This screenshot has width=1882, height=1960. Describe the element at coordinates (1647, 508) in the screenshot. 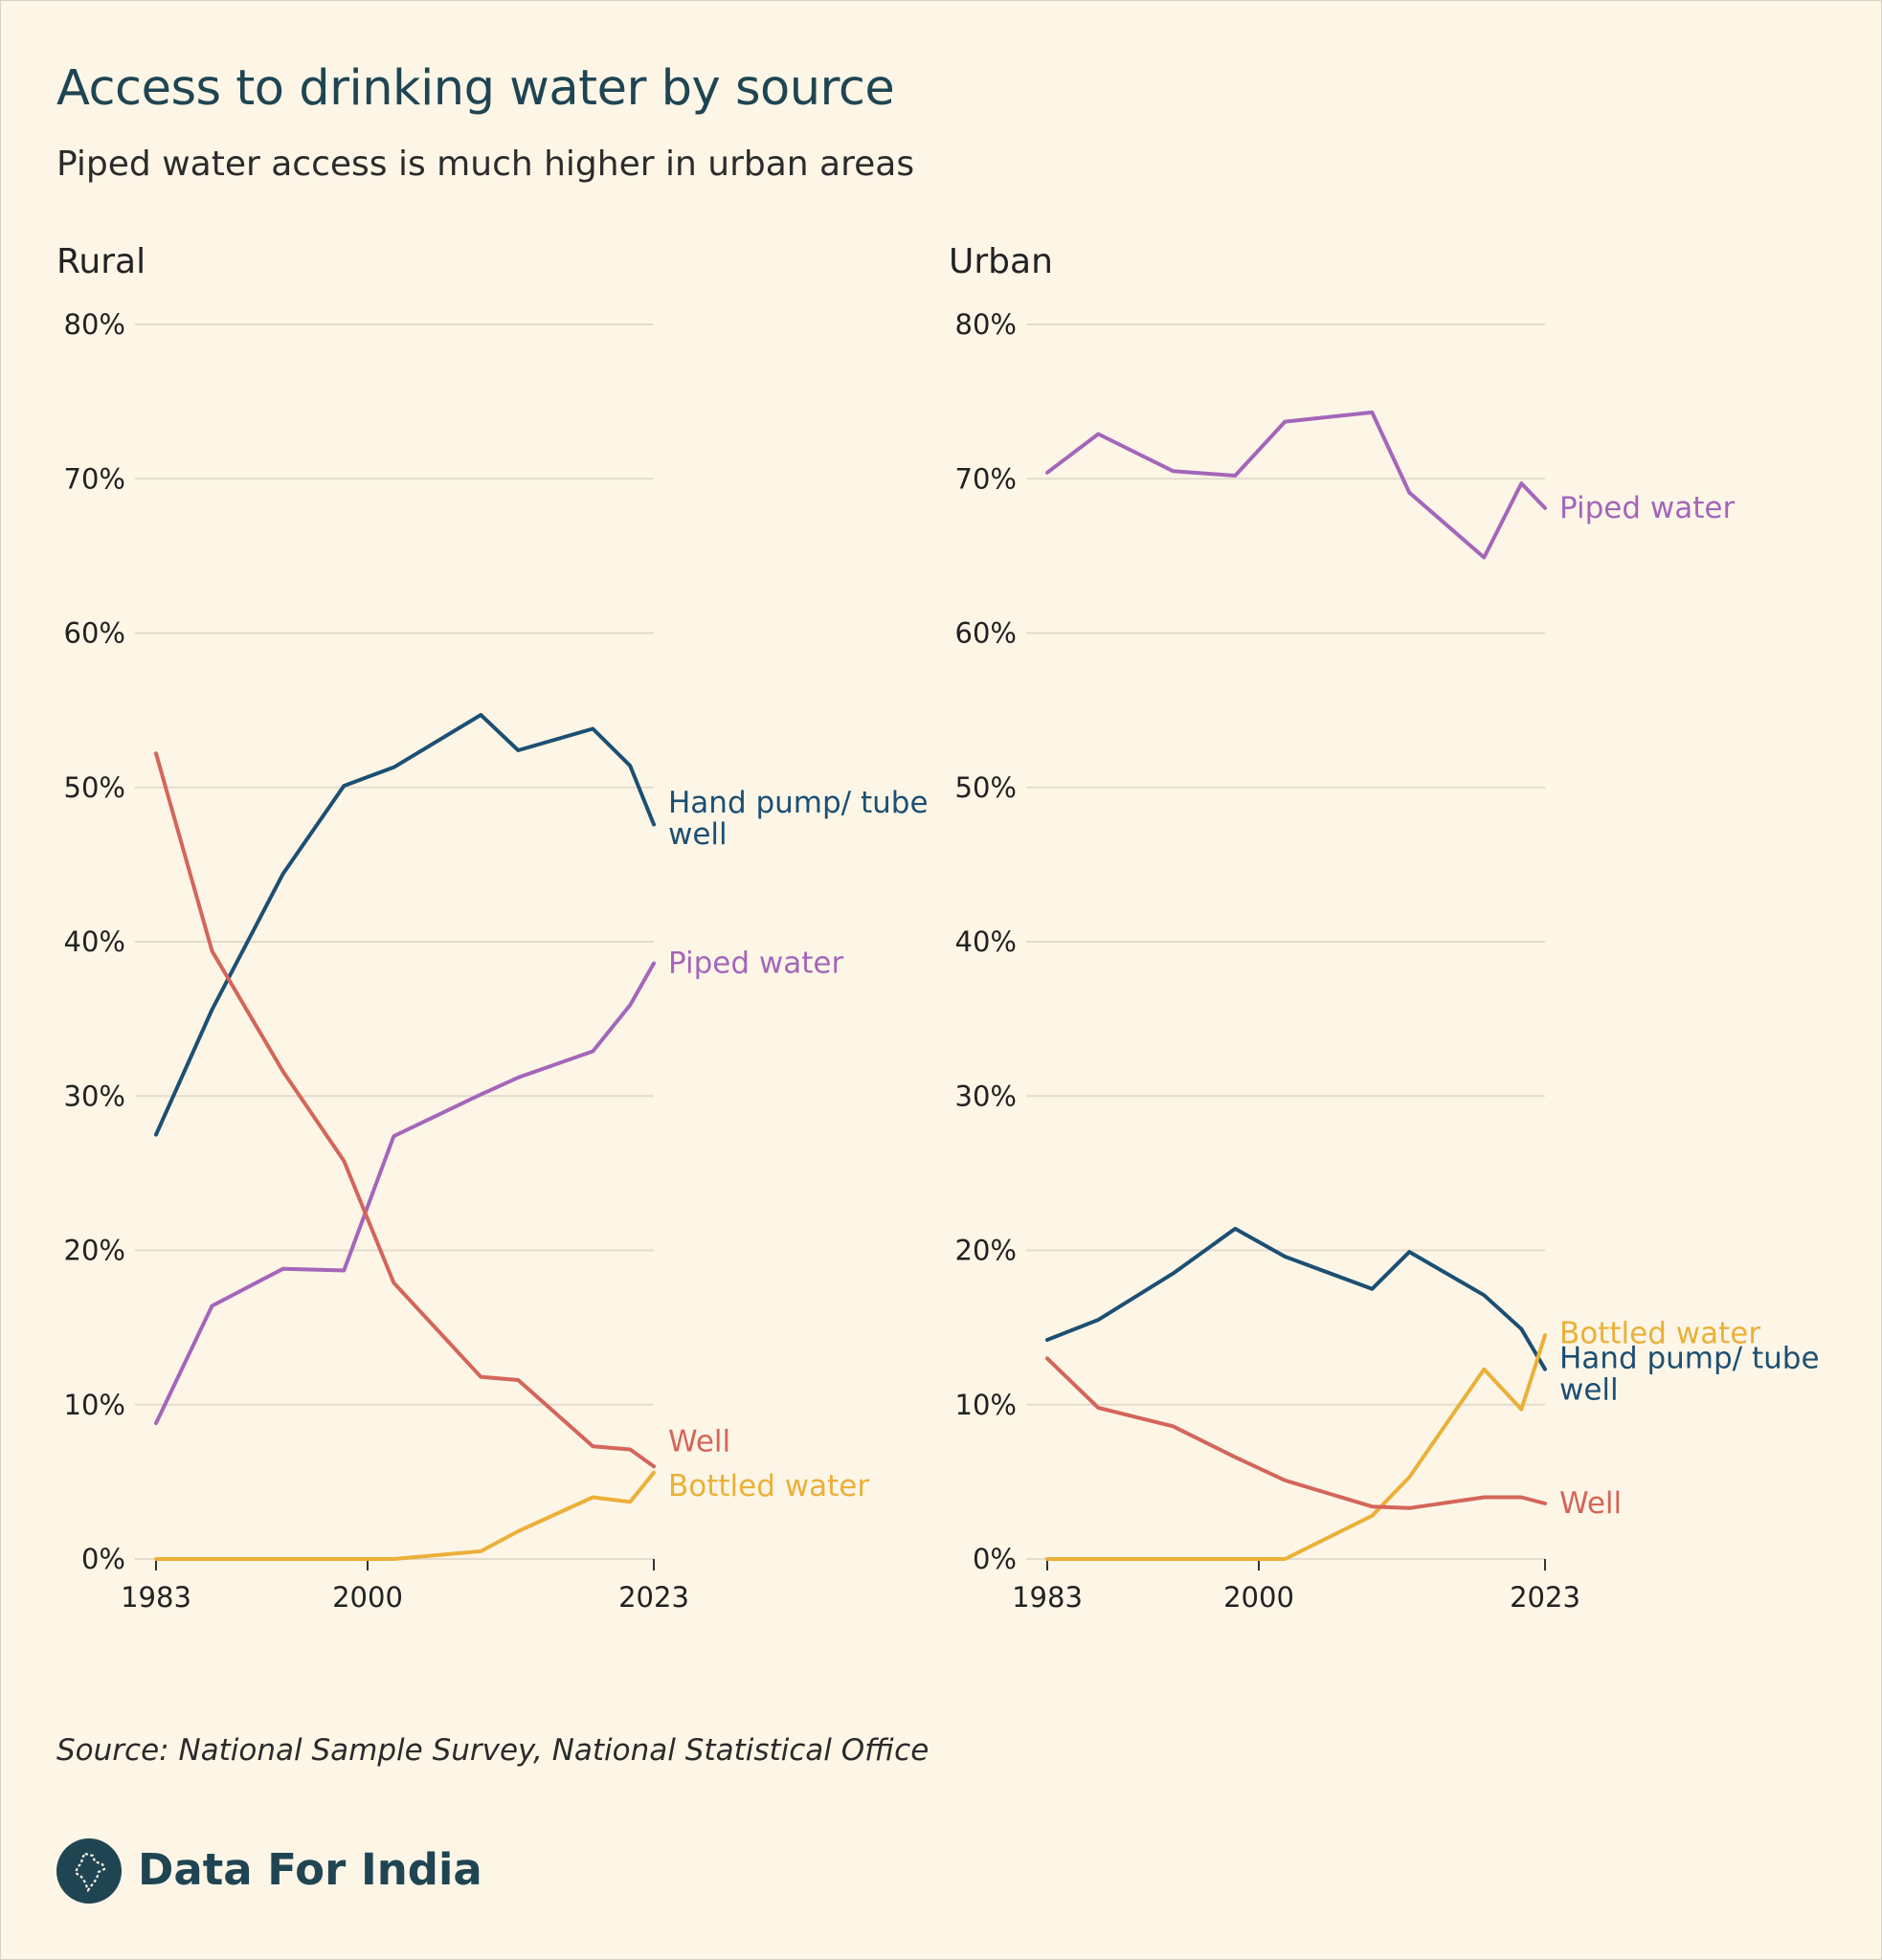

I see `urban-series-label-piped-water: Piped water` at that location.